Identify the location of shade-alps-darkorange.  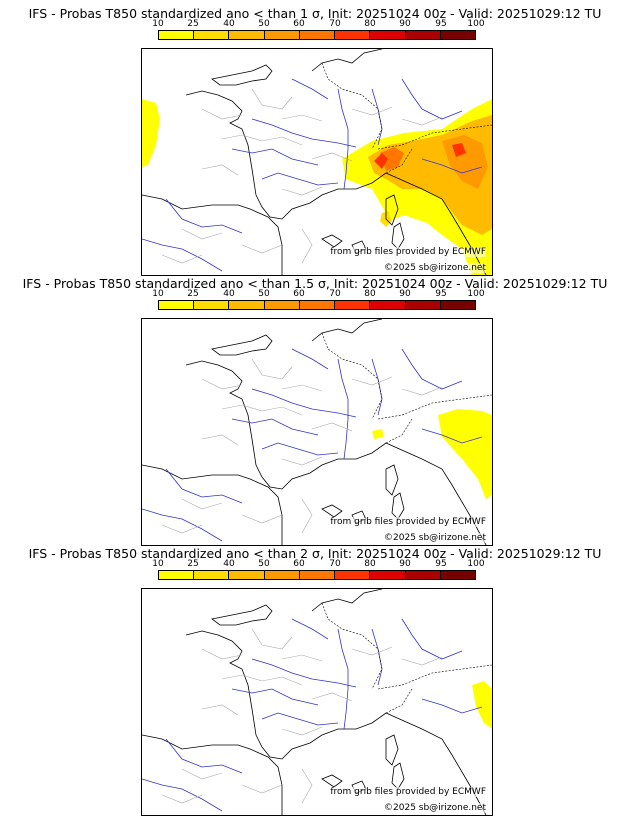
(392, 159).